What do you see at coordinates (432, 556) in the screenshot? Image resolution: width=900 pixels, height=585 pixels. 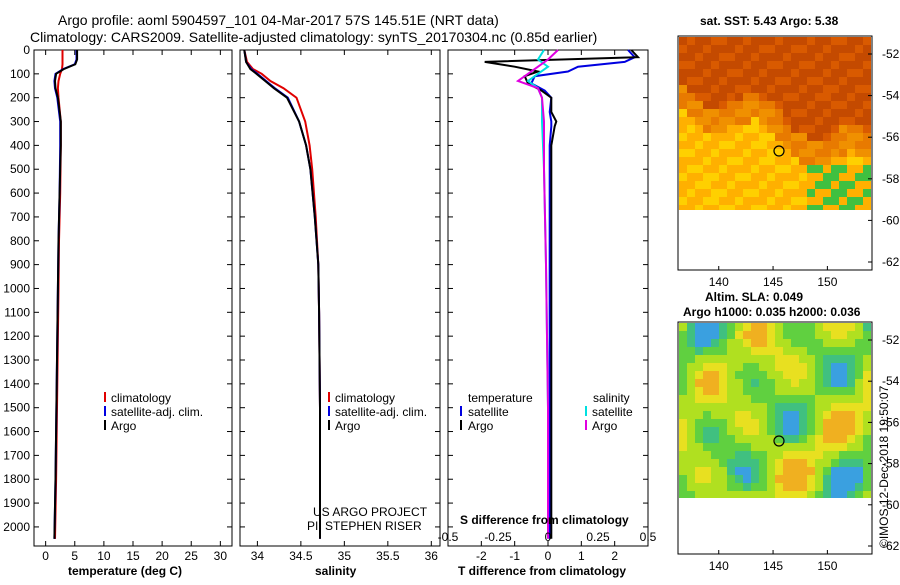 I see `x-tick-label: 36` at bounding box center [432, 556].